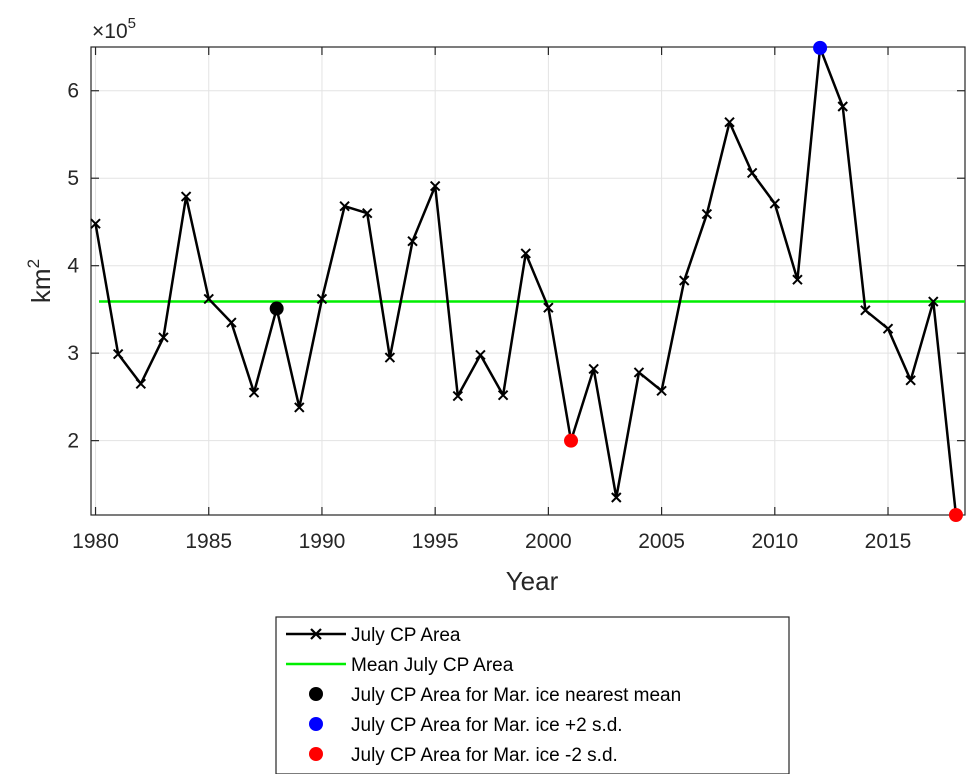 This screenshot has height=774, width=980. I want to click on svg-text: ×10⁵, so click(114, 29).